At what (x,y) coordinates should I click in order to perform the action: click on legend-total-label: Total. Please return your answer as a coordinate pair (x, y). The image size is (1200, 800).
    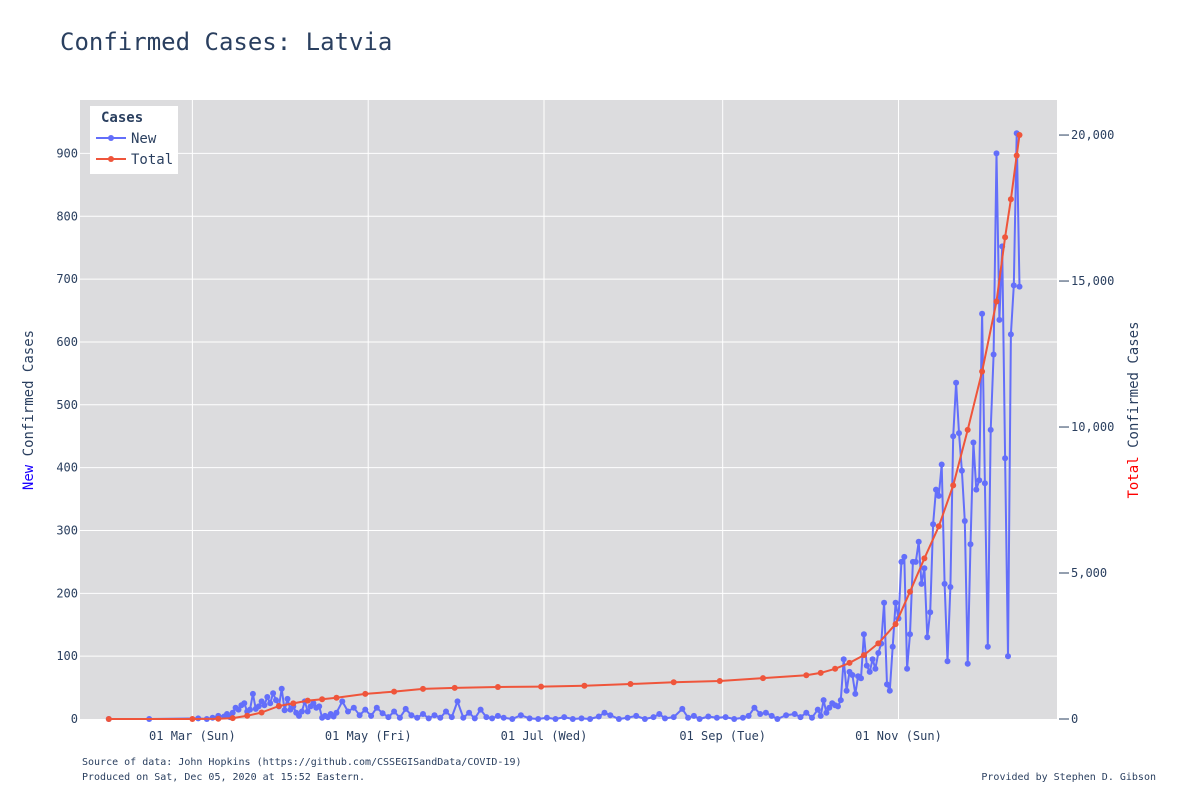
    Looking at the image, I should click on (152, 160).